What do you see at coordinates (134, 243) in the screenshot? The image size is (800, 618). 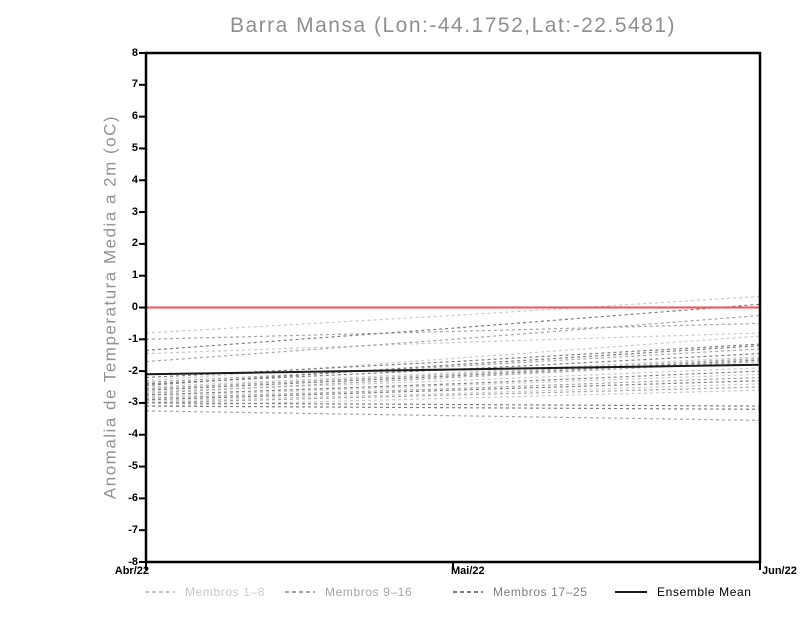 I see `y-tick-label: 2` at bounding box center [134, 243].